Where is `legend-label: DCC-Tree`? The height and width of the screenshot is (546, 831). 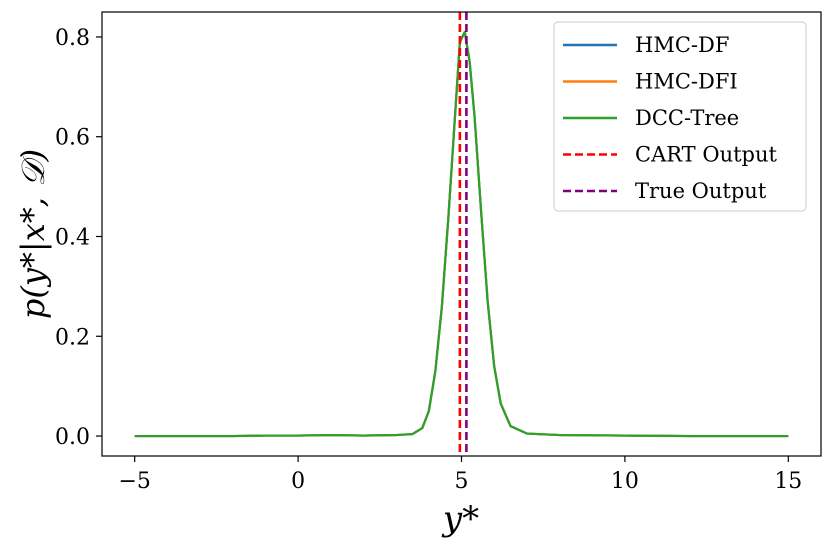 legend-label: DCC-Tree is located at coordinates (687, 118).